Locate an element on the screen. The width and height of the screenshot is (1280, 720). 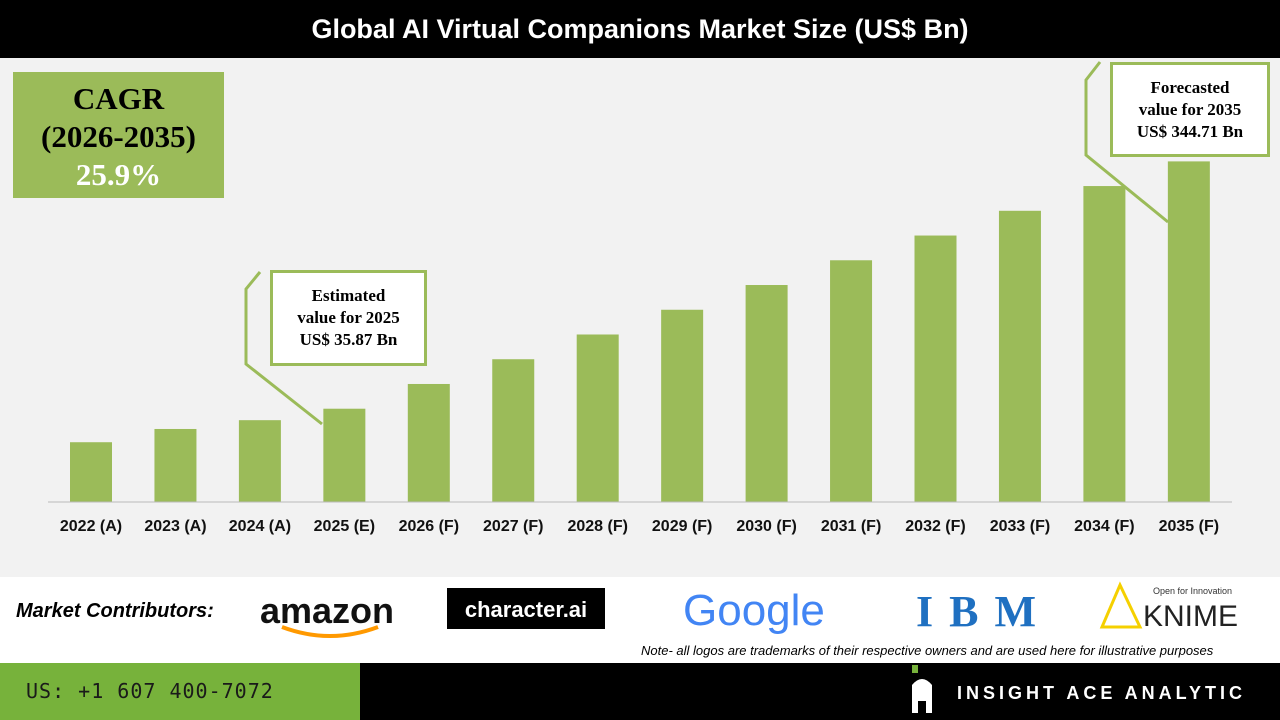
x-tick-label: 2024 (A) is located at coordinates (260, 526).